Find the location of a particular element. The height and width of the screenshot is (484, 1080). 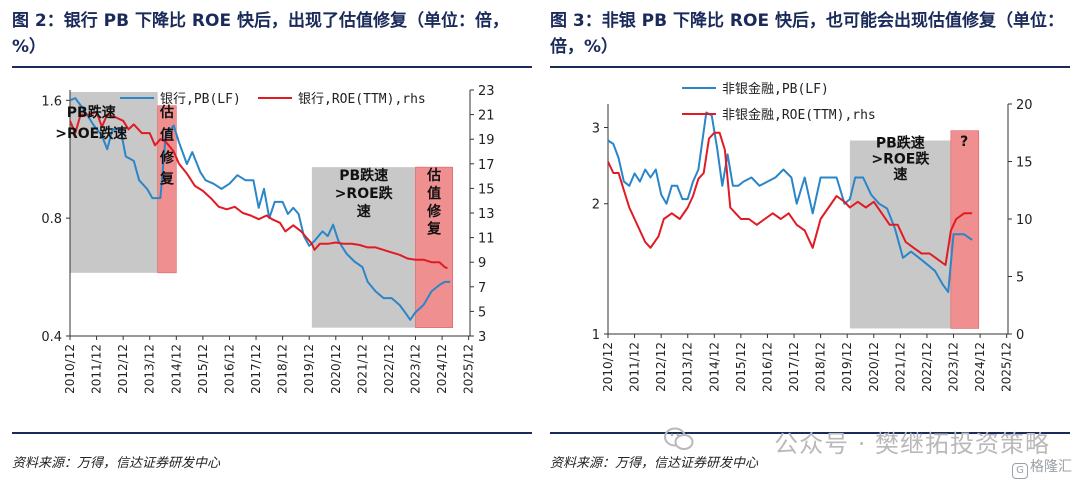

corner-logo: G 格隆汇 is located at coordinates (1042, 467).